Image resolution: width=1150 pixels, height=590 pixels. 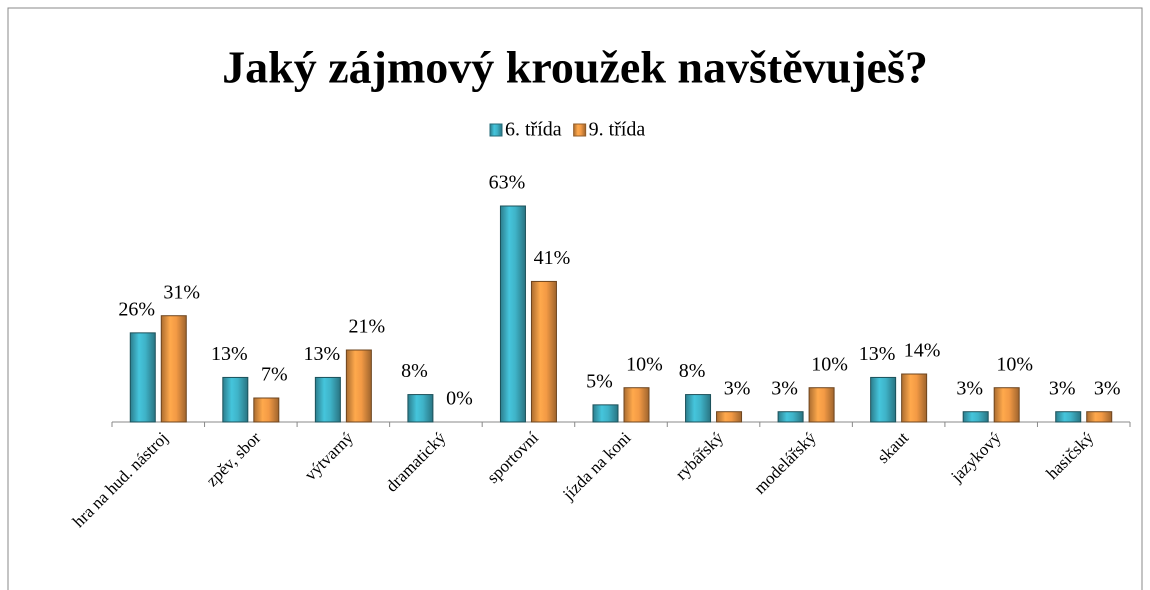 What do you see at coordinates (599, 381) in the screenshot?
I see `data-label: 5%` at bounding box center [599, 381].